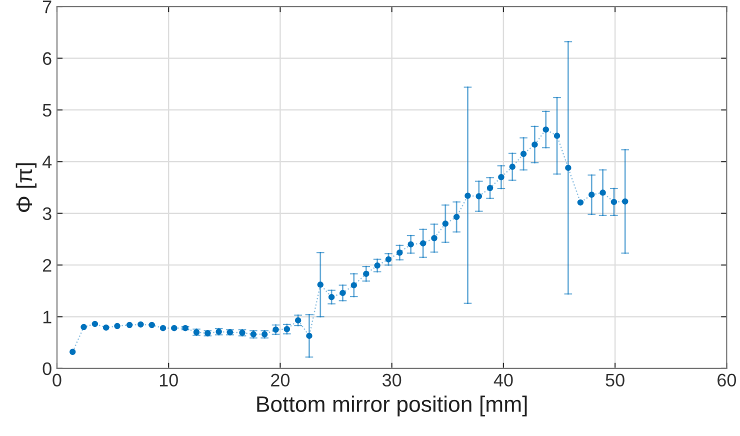 The height and width of the screenshot is (436, 740). Describe the element at coordinates (47, 110) in the screenshot. I see `y-tick-label: 5` at that location.